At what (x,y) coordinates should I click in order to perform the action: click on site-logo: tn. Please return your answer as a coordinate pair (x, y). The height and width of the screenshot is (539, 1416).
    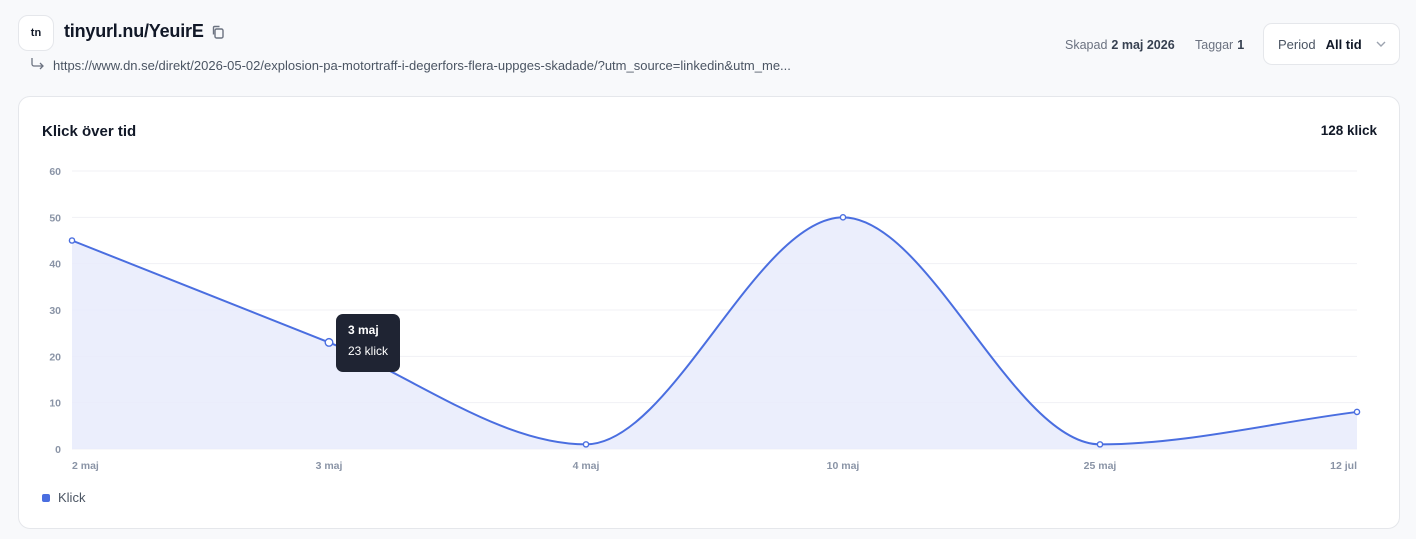
    Looking at the image, I should click on (36, 33).